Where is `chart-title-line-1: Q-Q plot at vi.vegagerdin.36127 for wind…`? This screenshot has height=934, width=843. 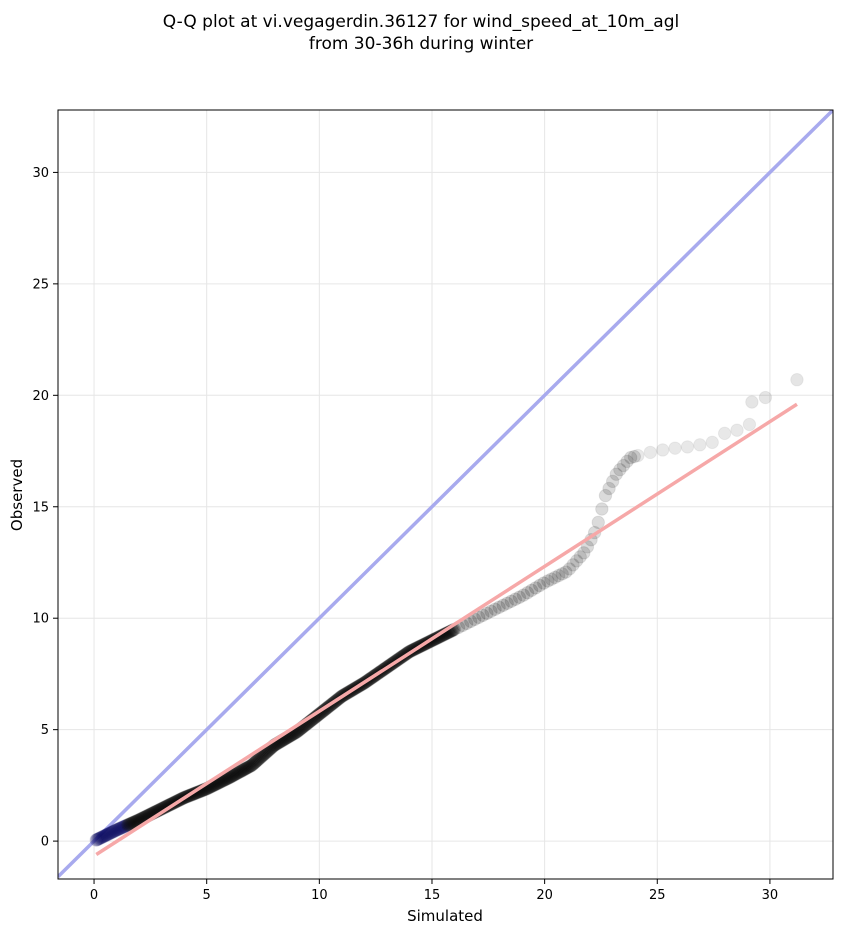 chart-title-line-1: Q-Q plot at vi.vegagerdin.36127 for wind… is located at coordinates (421, 22).